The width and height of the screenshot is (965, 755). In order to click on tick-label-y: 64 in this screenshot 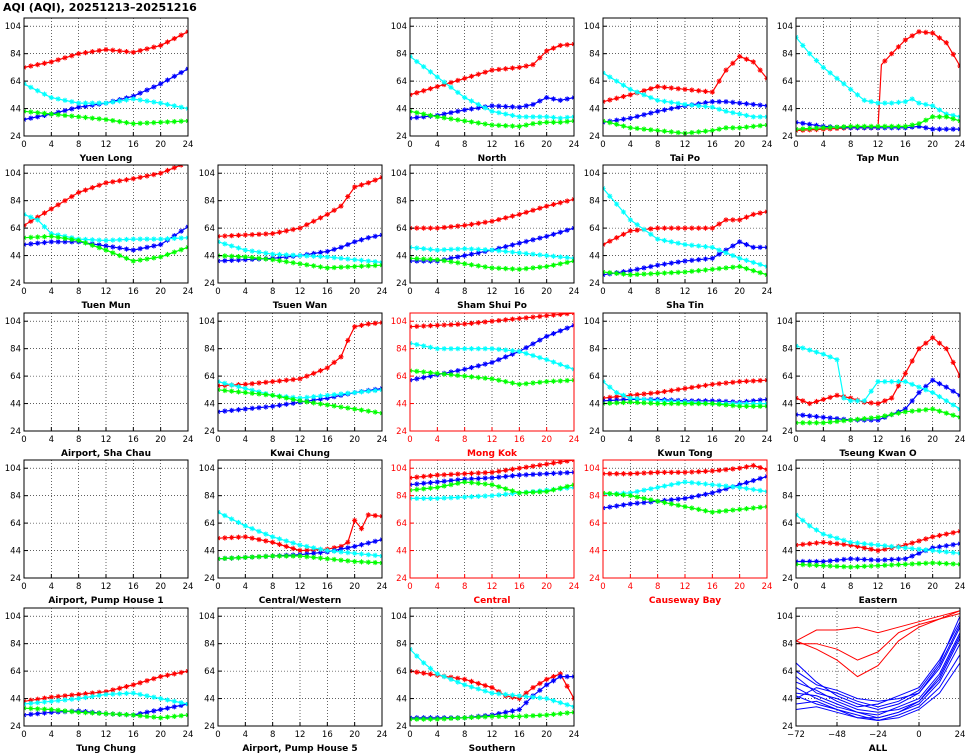, I will do `click(401, 377)`.